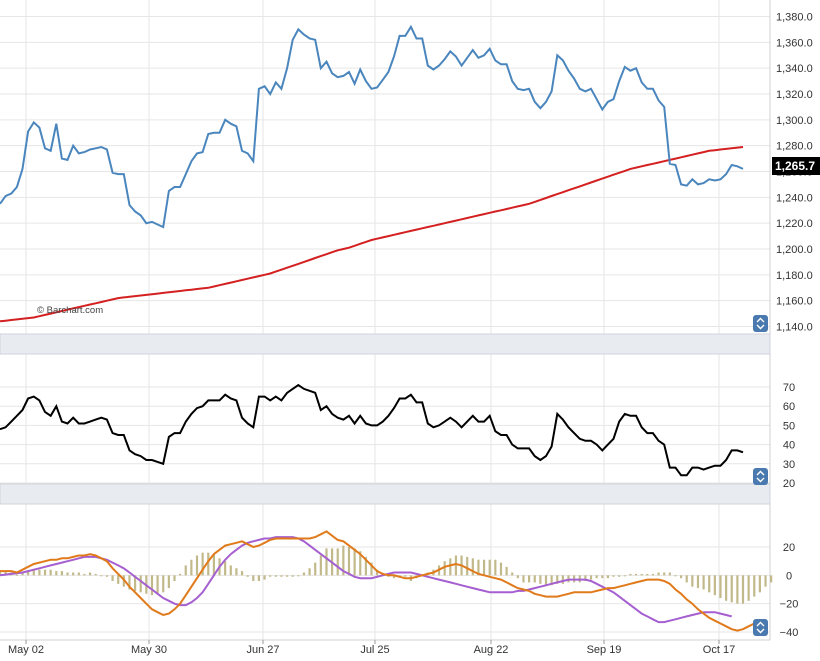 The height and width of the screenshot is (661, 820). What do you see at coordinates (794, 18) in the screenshot?
I see `price-y-tick-label: 1,380.0` at bounding box center [794, 18].